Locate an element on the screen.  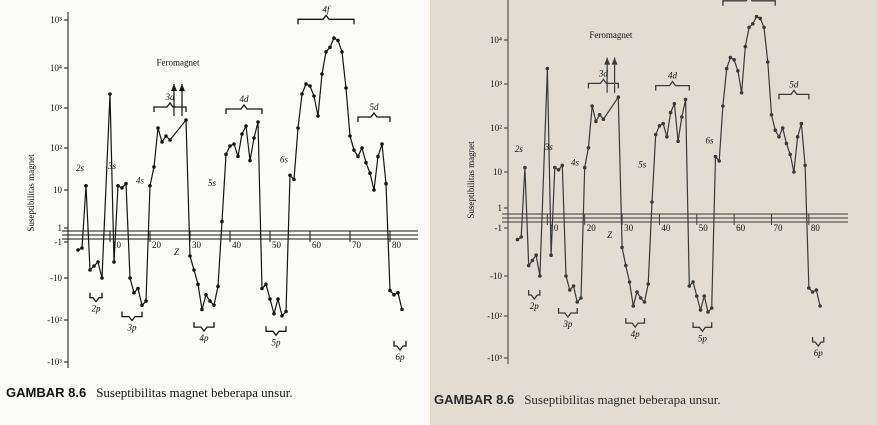
left-shell-bracket-2p is located at coordinates (96, 297).